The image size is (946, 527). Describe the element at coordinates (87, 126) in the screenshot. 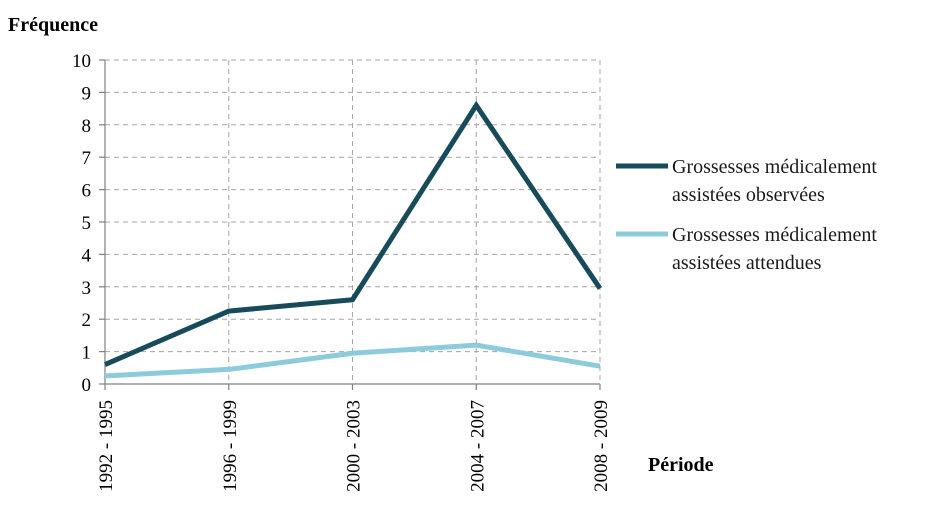

I see `y-tick-label: 8` at that location.